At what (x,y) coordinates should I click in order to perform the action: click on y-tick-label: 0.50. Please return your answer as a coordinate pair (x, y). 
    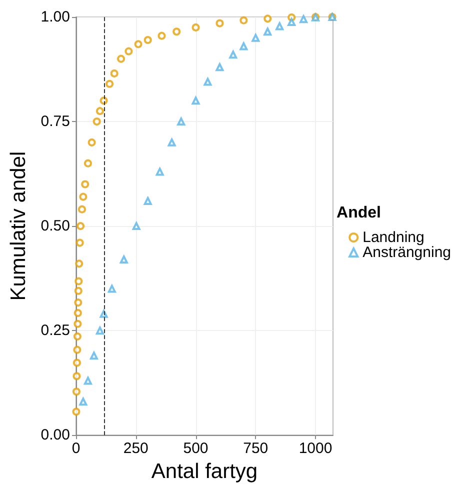
    Looking at the image, I should click on (55, 226).